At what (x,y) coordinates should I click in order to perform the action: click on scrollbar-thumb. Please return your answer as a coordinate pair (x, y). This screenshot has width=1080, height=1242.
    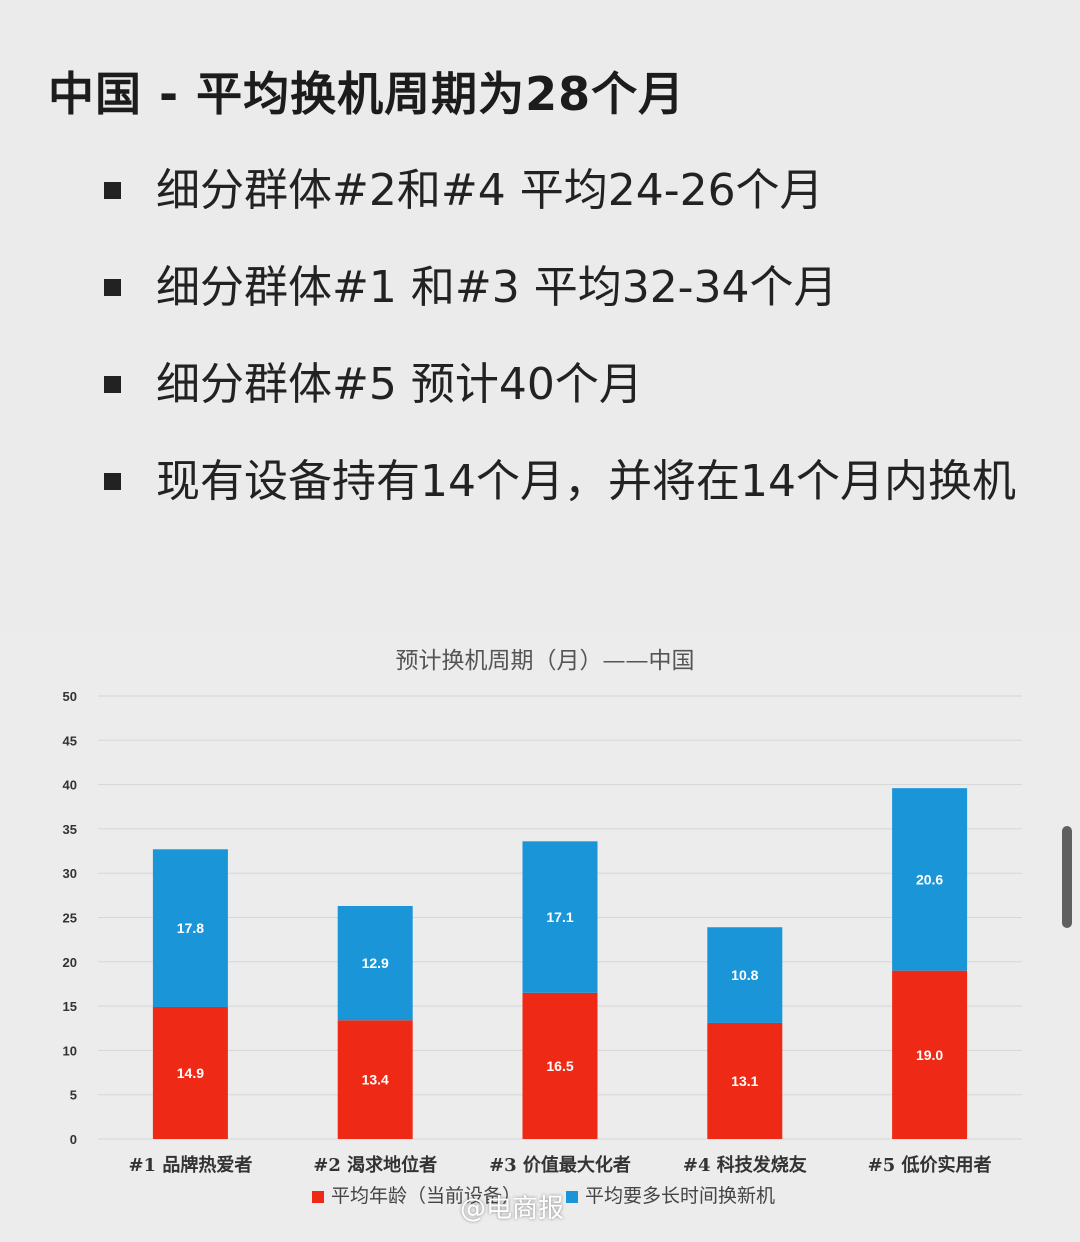
    Looking at the image, I should click on (1067, 877).